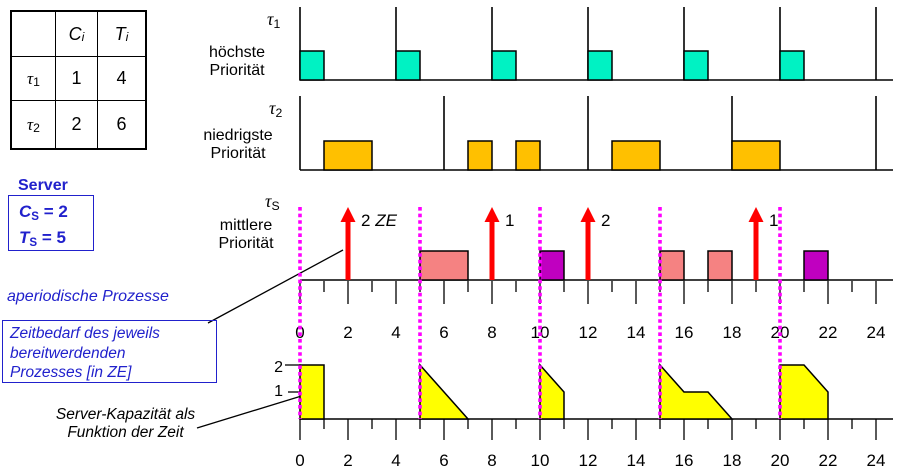 This screenshot has height=476, width=901. I want to click on demand-note-line: bereitwerdenden, so click(68, 353).